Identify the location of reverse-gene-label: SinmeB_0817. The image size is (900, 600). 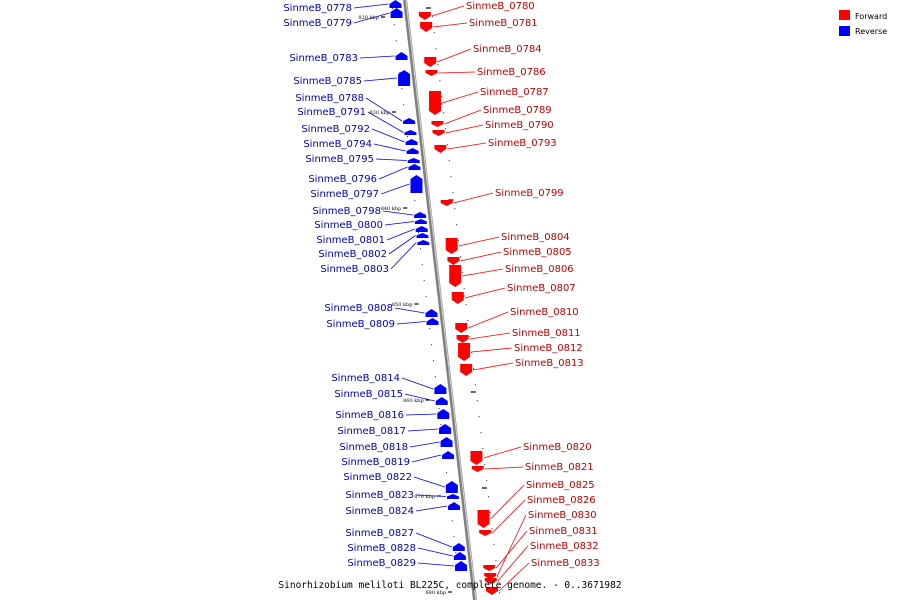
(371, 431).